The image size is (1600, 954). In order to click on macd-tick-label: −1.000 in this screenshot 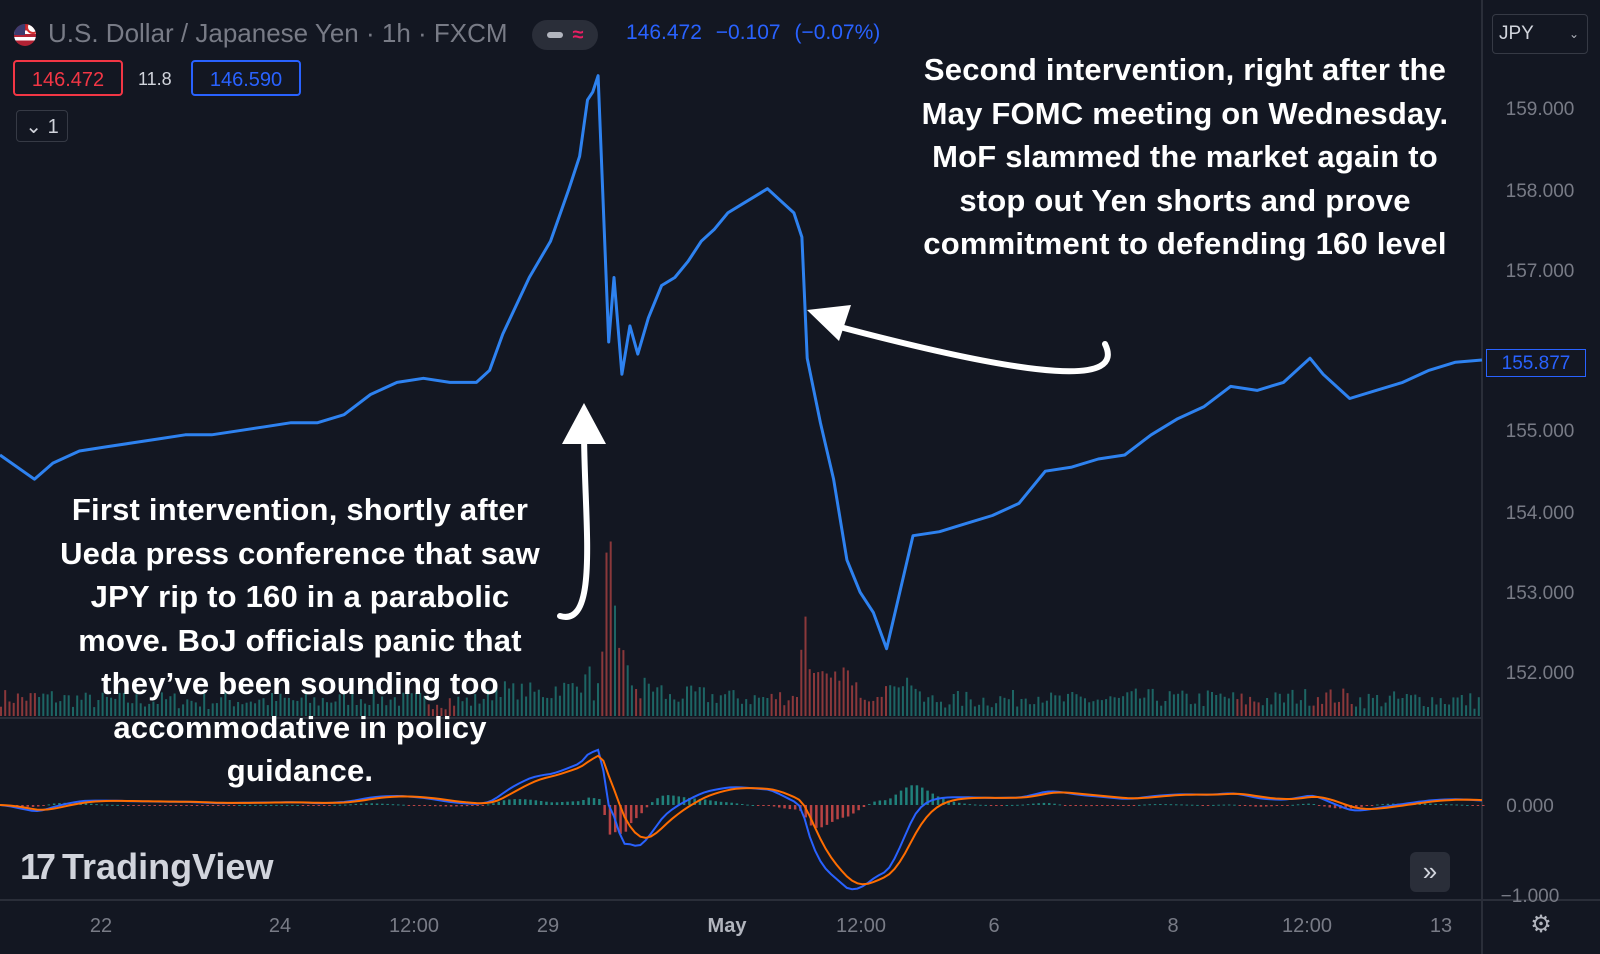, I will do `click(1530, 896)`.